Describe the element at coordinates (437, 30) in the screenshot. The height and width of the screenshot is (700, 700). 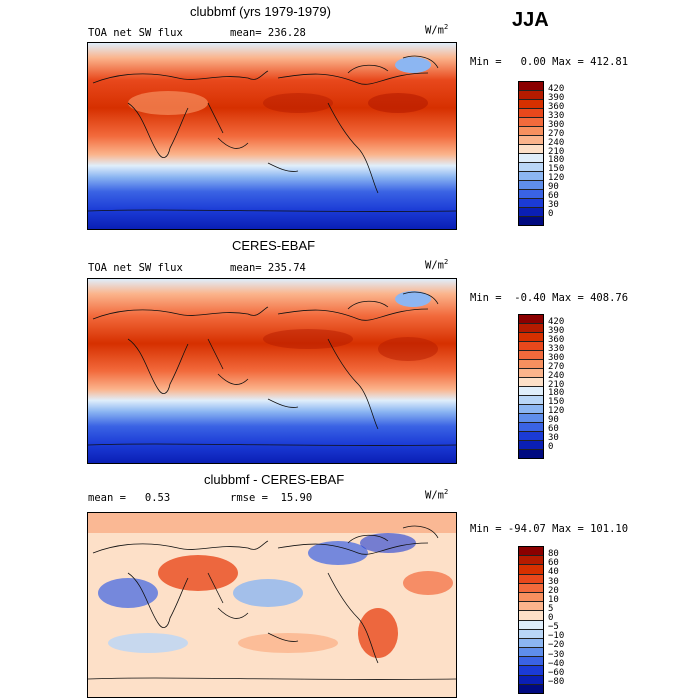
I see `panel-1-units: W/m2` at that location.